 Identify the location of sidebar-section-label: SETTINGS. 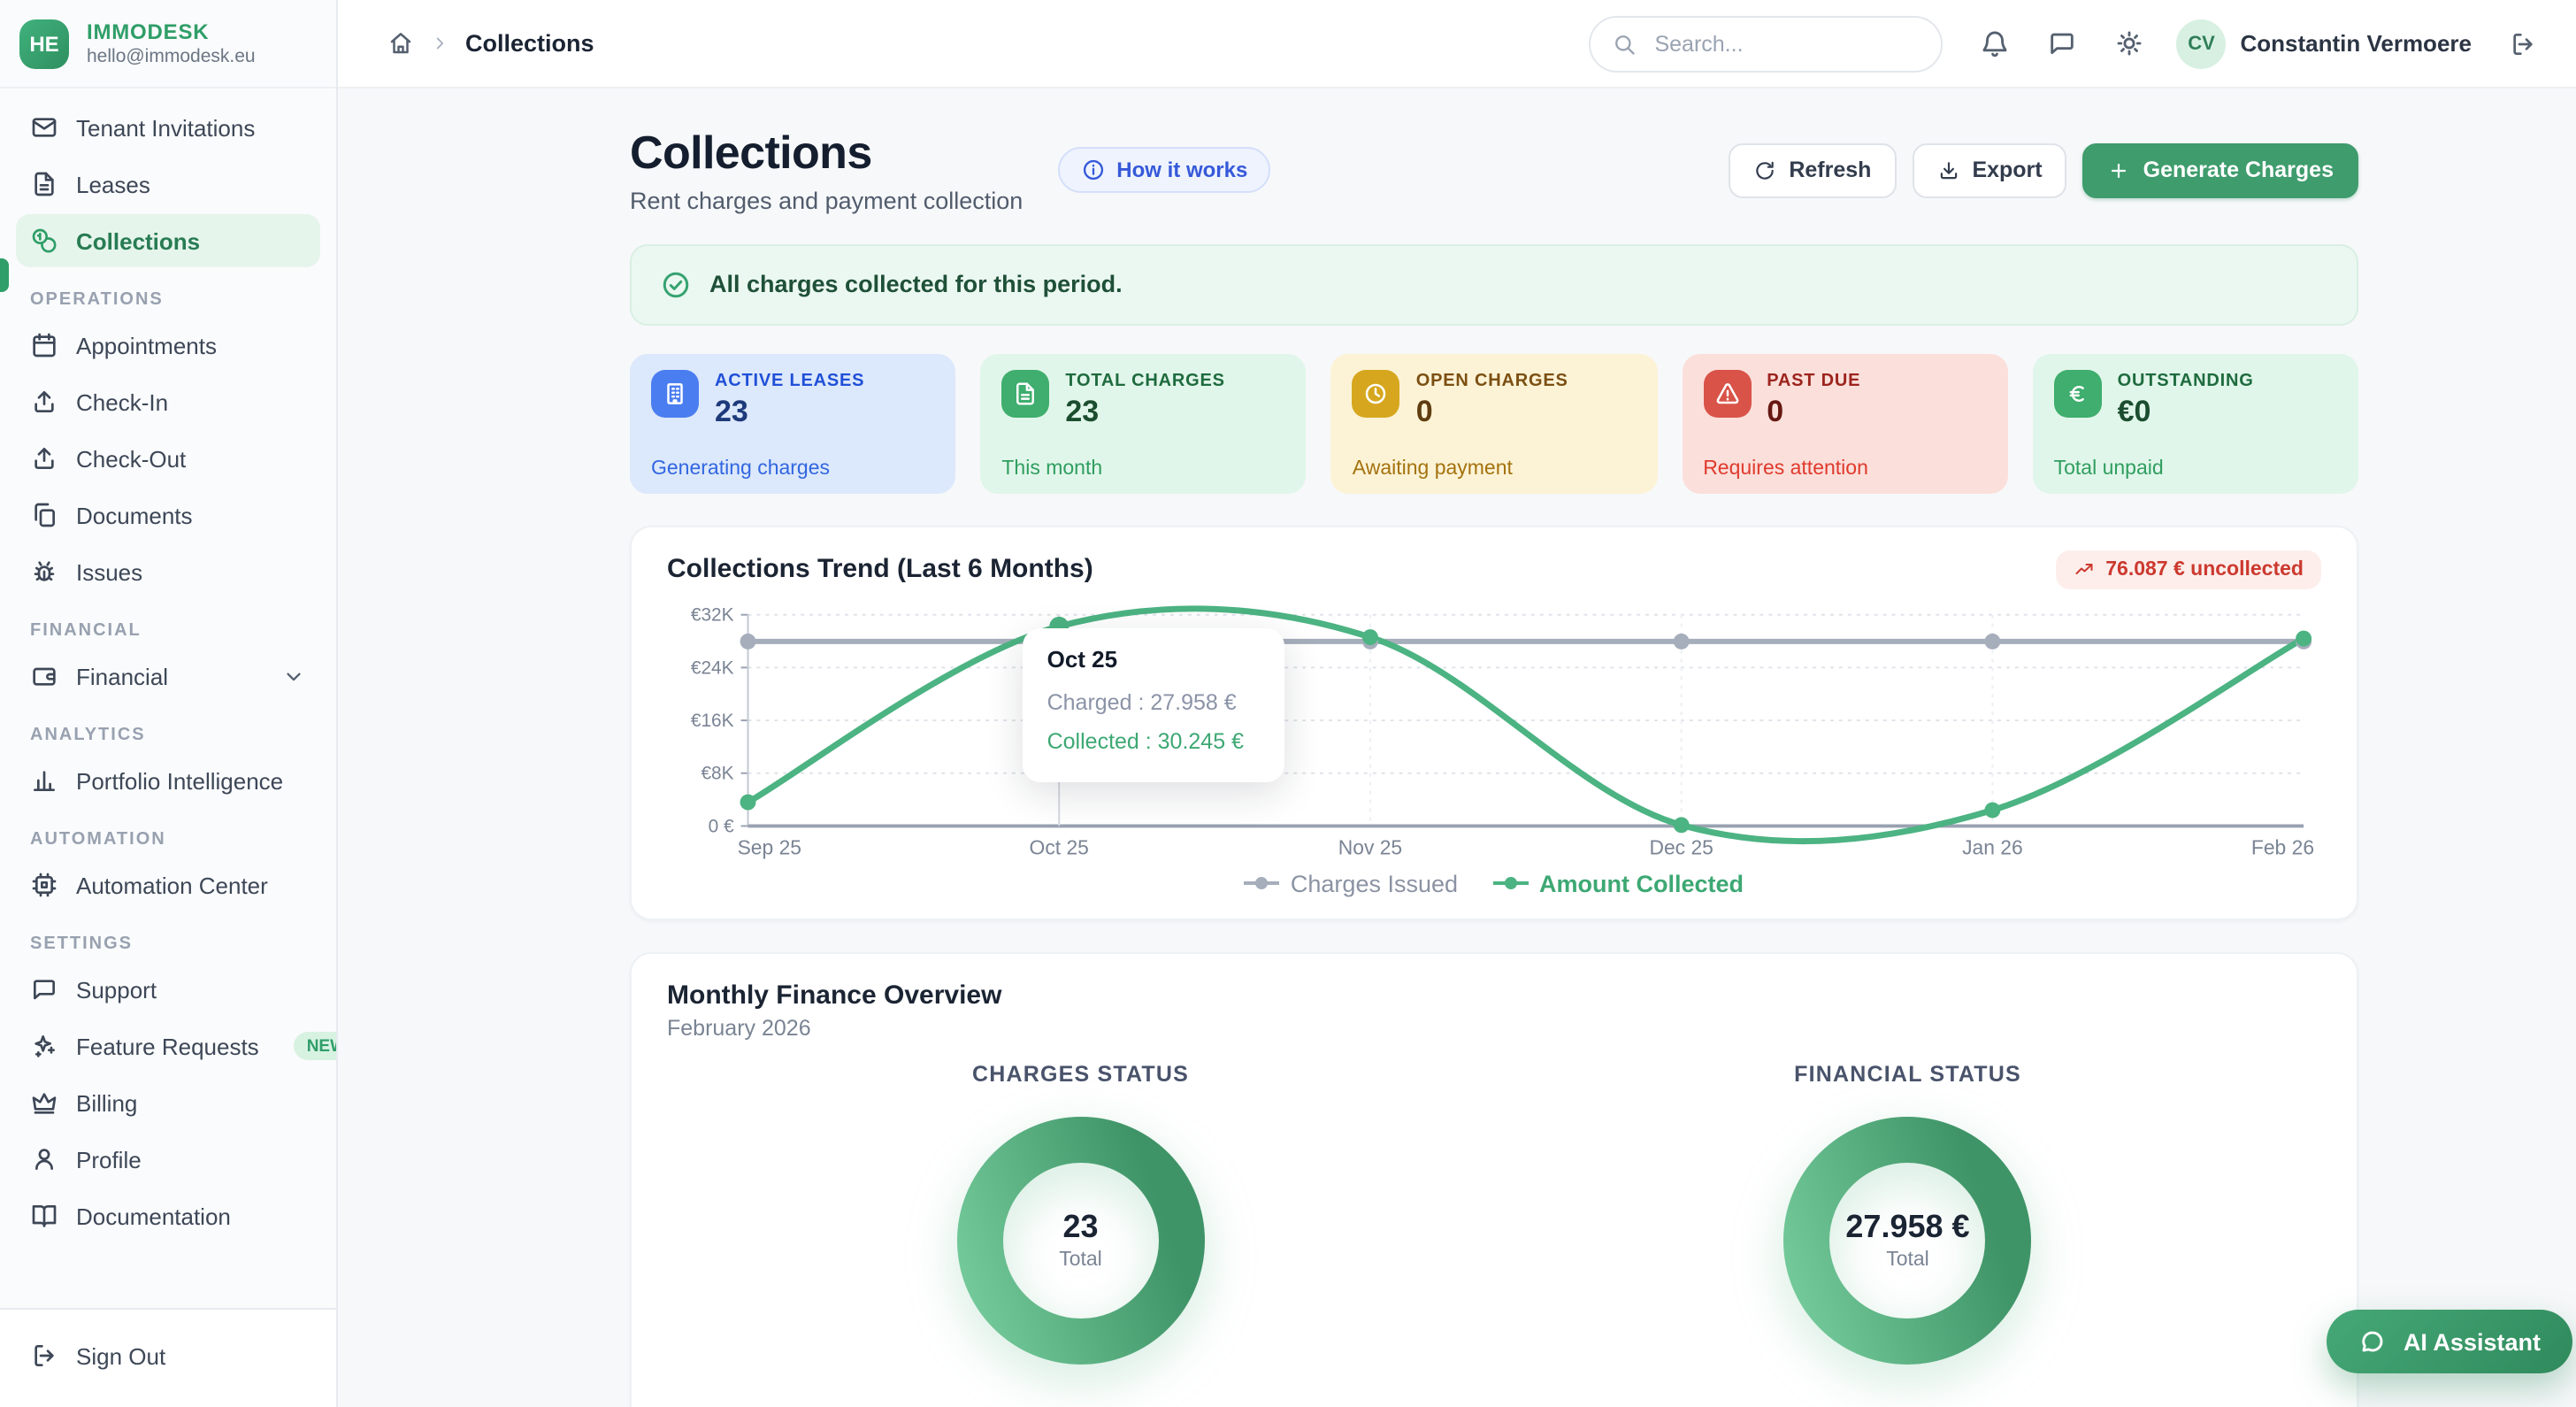
(82, 944).